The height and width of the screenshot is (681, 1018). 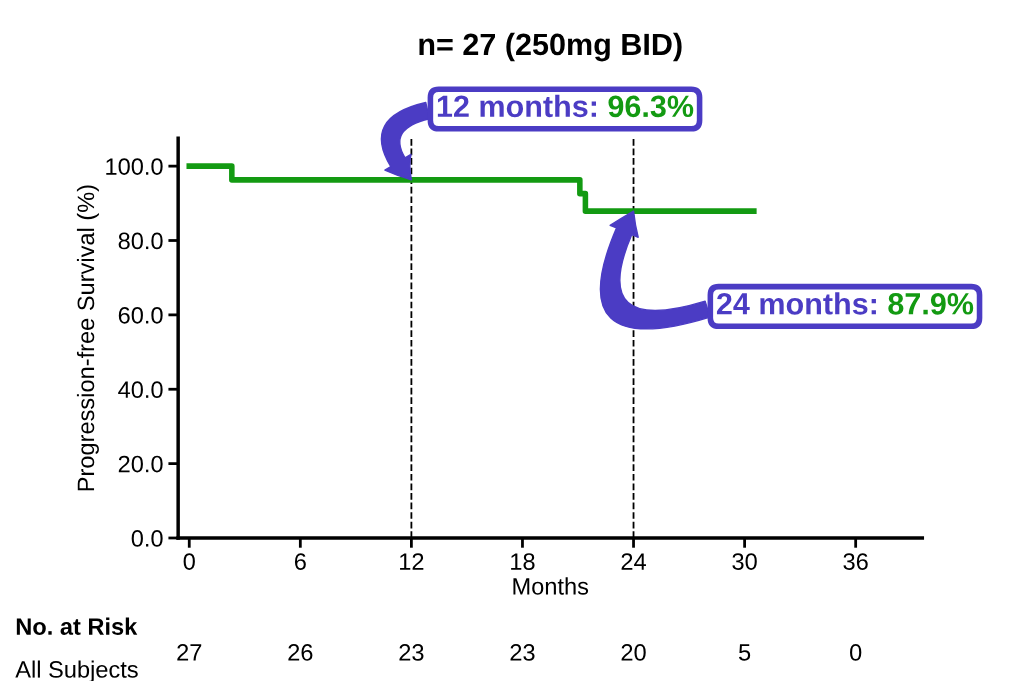 I want to click on text: 12 months: 96.3%, so click(x=565, y=106).